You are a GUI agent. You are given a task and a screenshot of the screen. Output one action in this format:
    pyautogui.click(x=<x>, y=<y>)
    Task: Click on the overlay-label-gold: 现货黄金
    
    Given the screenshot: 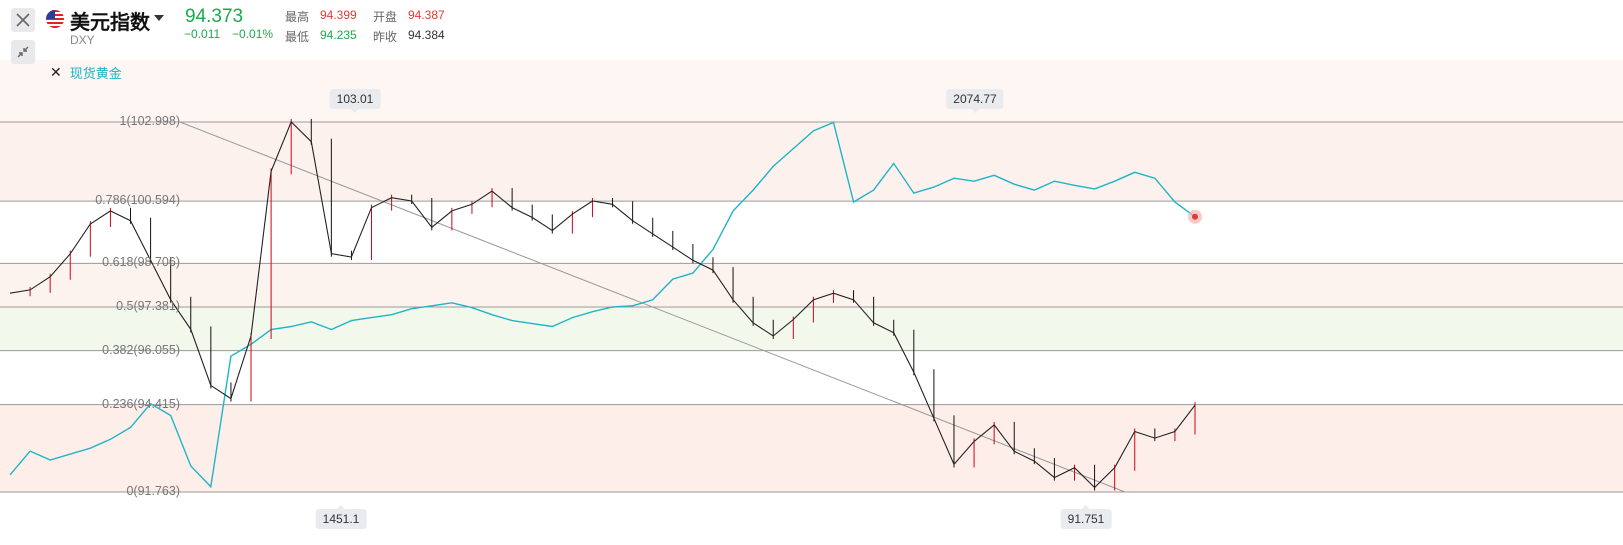 What is the action you would take?
    pyautogui.click(x=95, y=73)
    